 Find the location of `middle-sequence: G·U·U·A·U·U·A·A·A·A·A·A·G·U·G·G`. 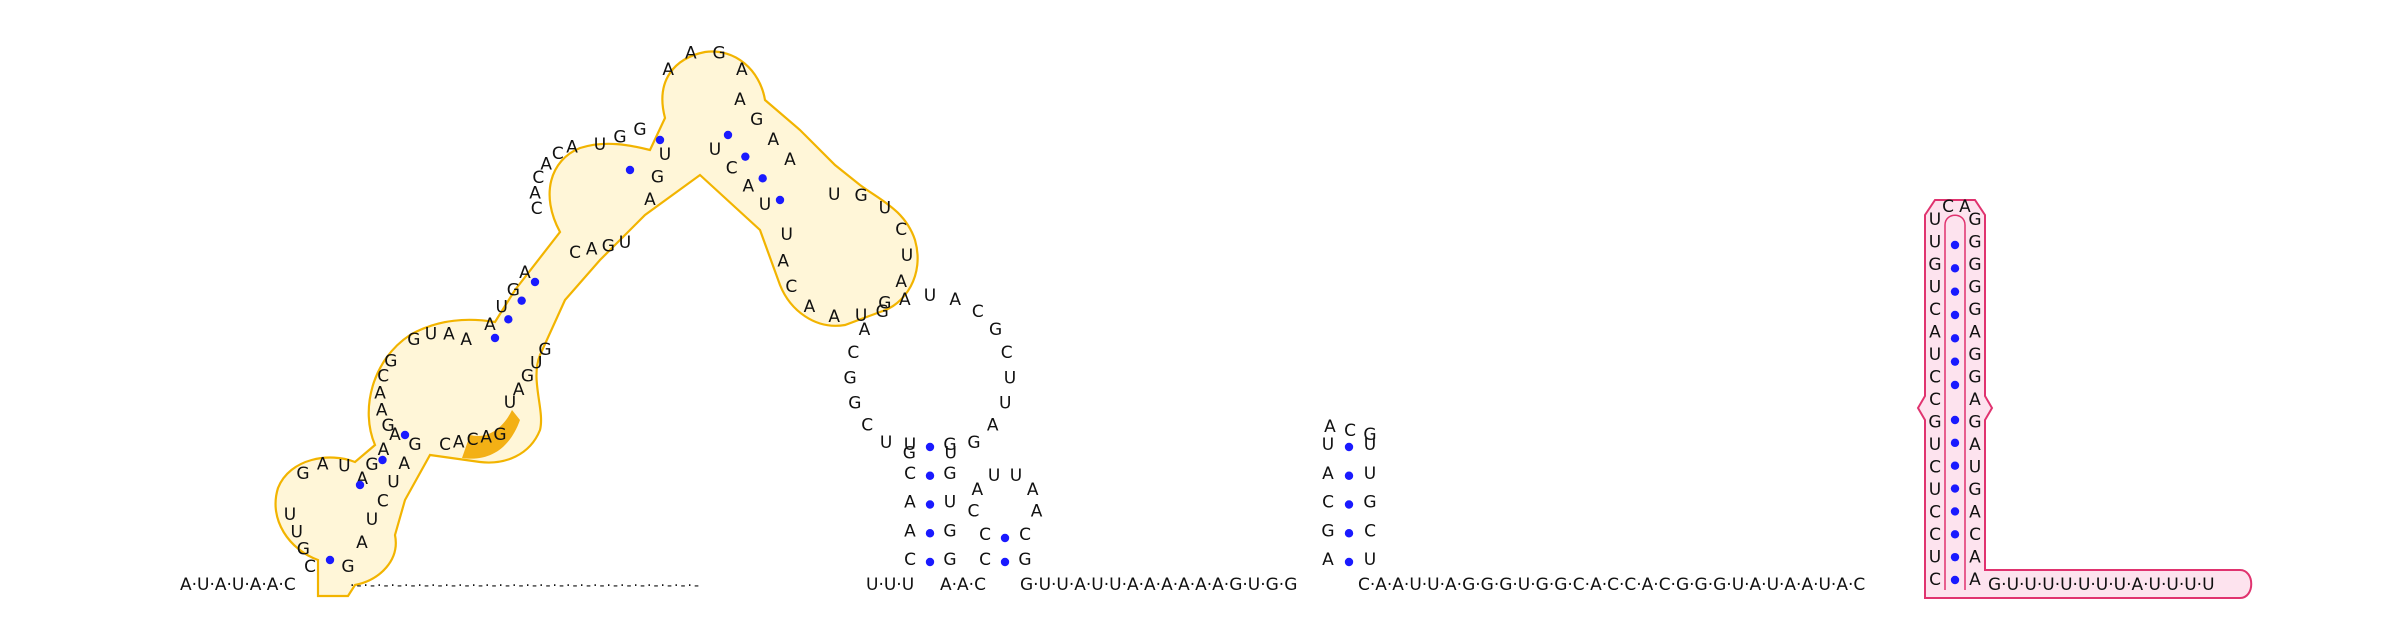

middle-sequence: G·U·U·A·U·U·A·A·A·A·A·A·G·U·G·G is located at coordinates (1158, 585).